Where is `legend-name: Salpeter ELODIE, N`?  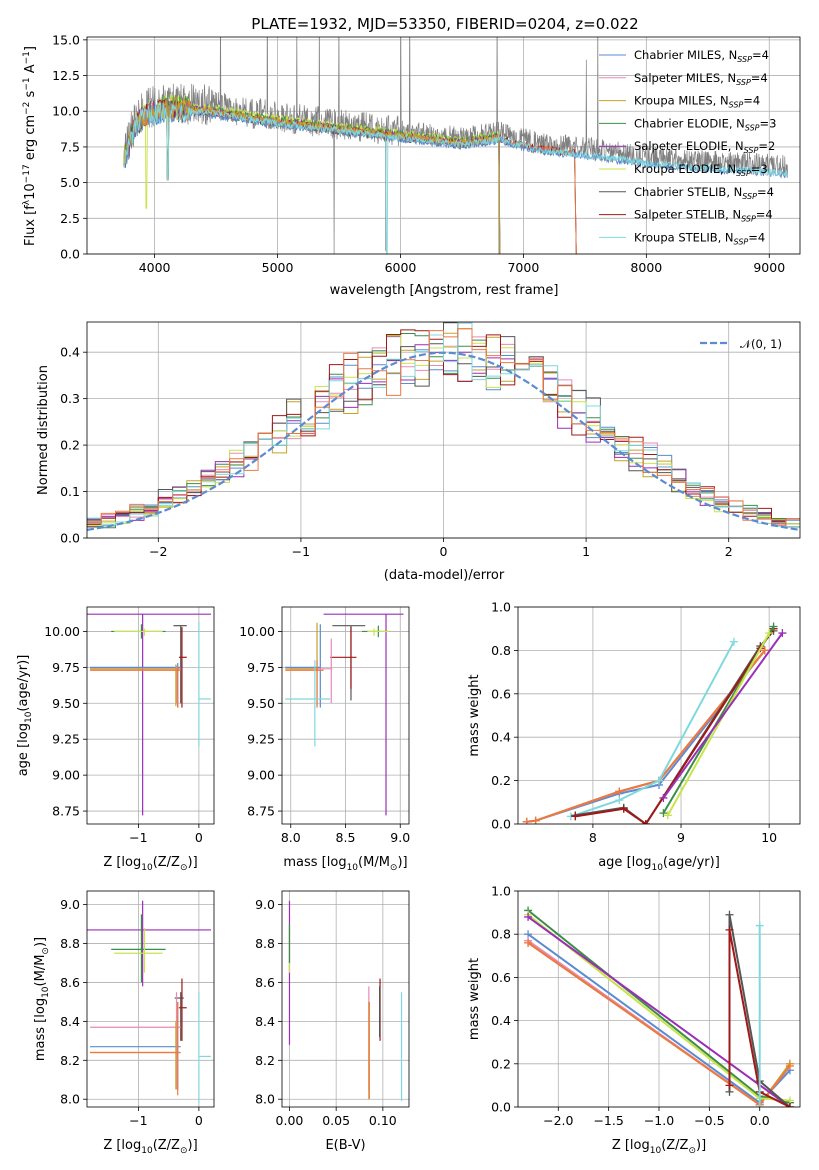
legend-name: Salpeter ELODIE, N is located at coordinates (689, 146).